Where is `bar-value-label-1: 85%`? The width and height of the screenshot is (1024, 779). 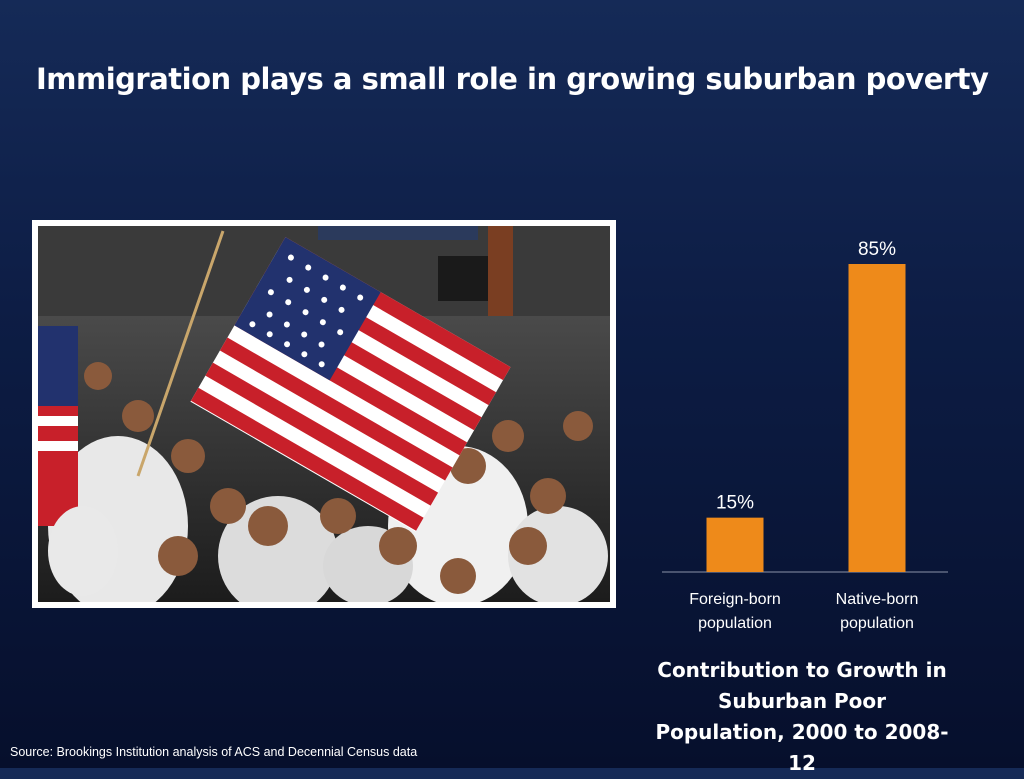 bar-value-label-1: 85% is located at coordinates (877, 249).